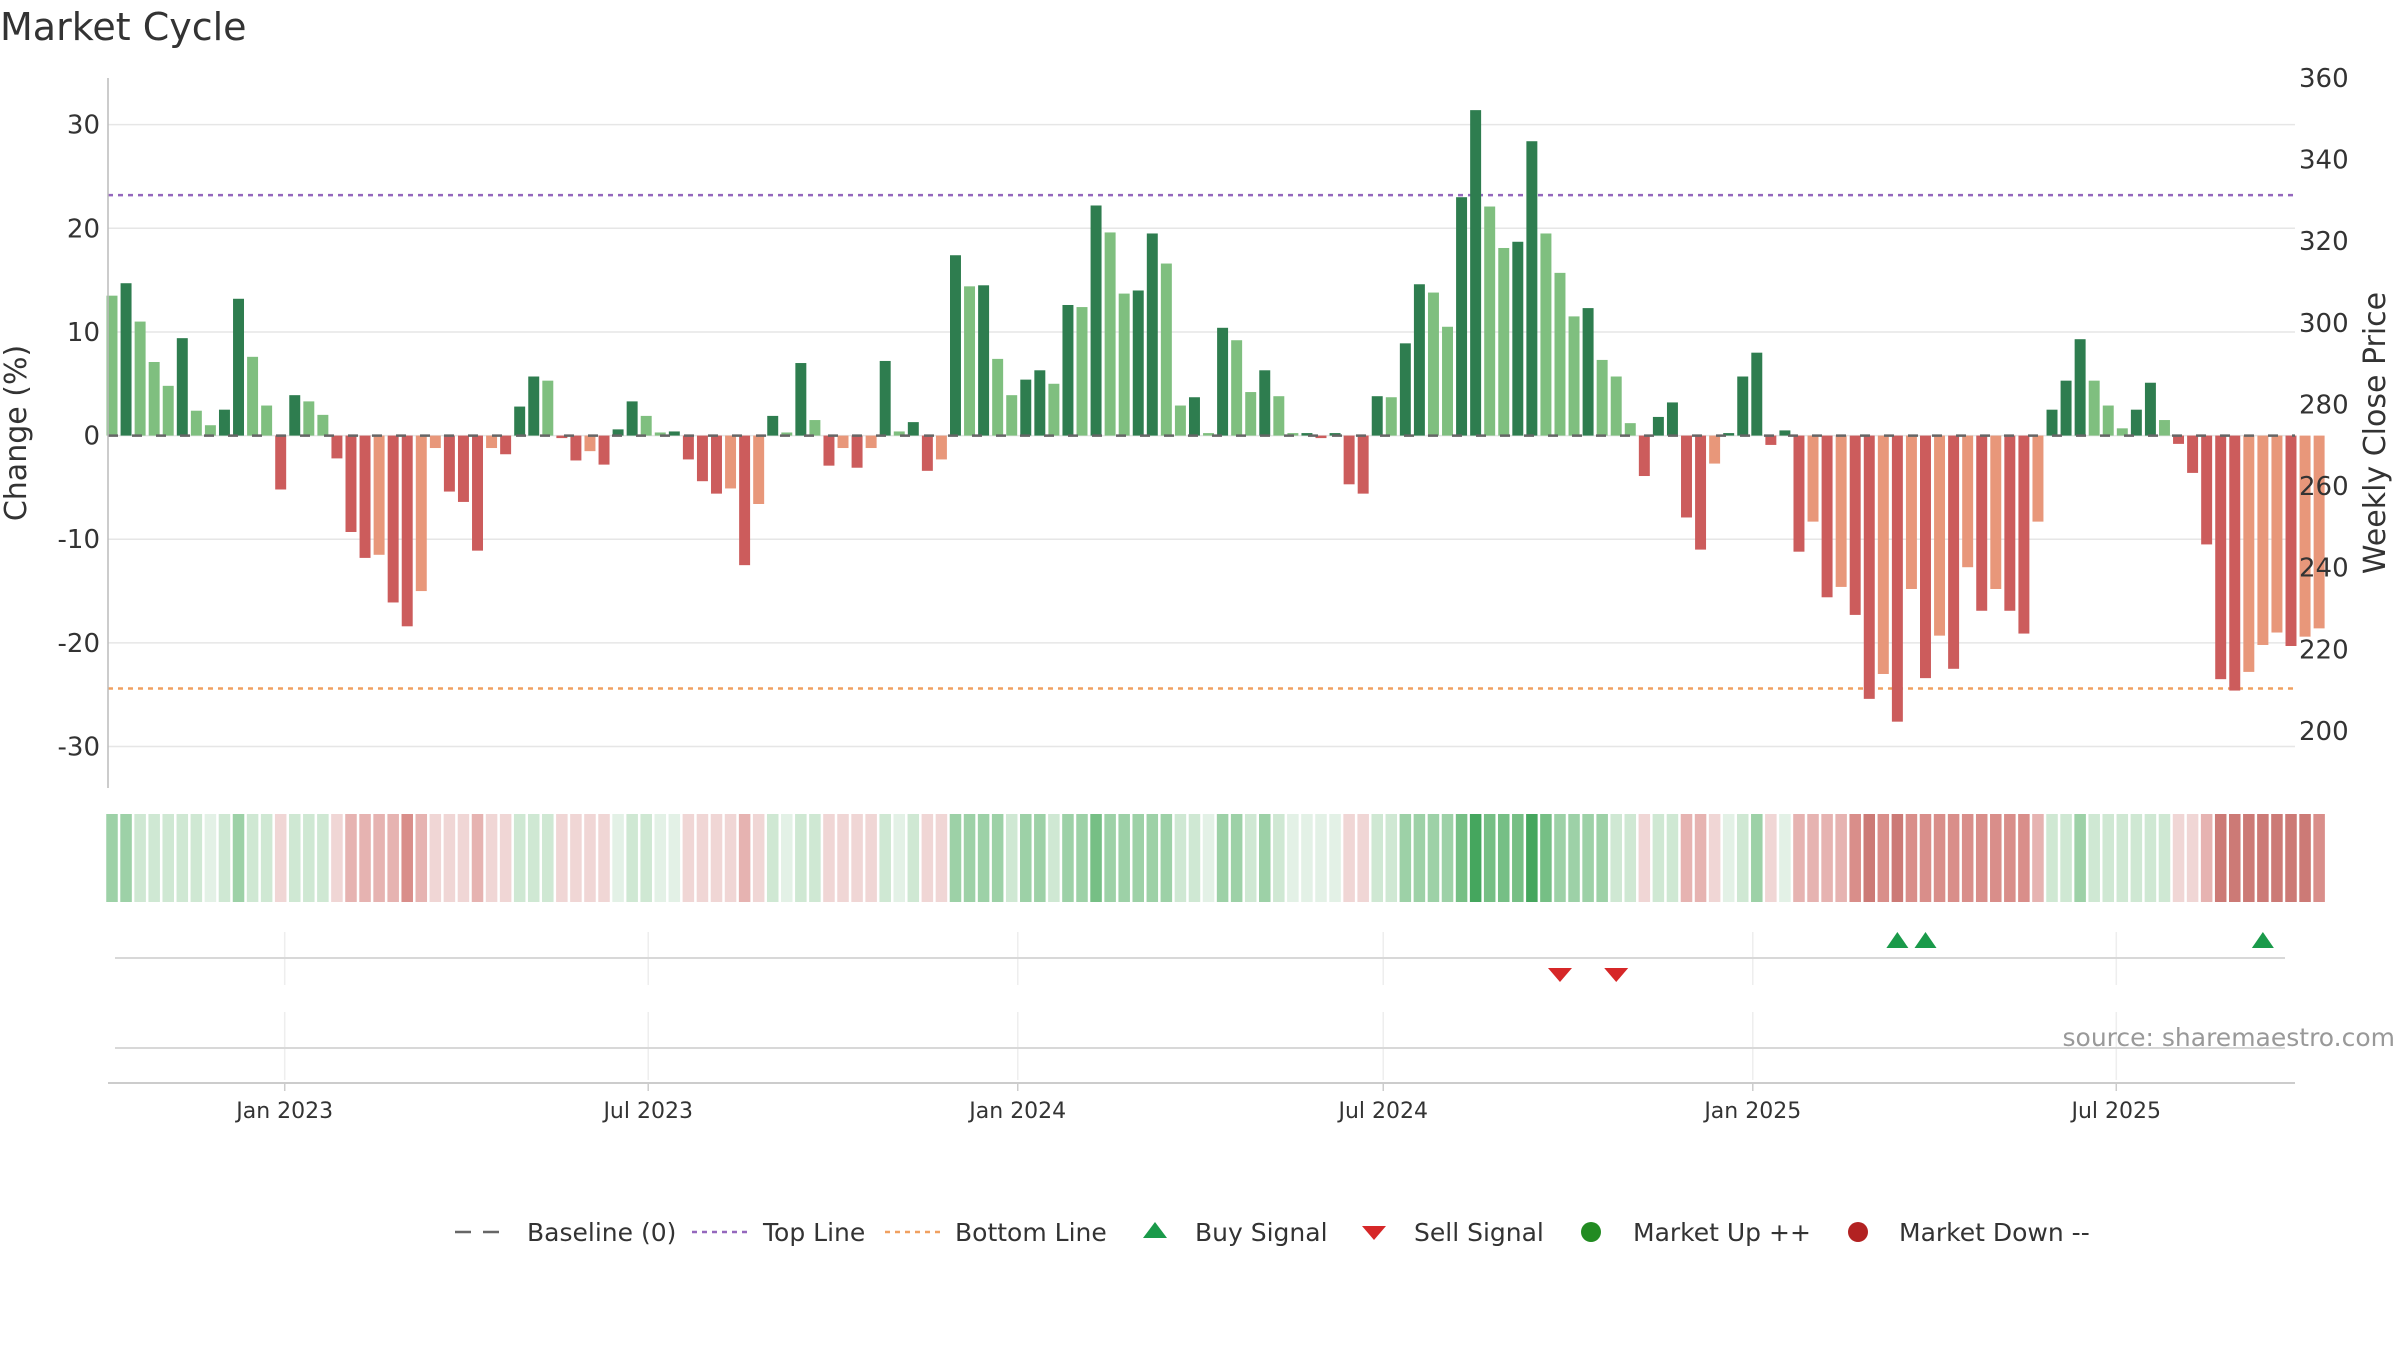  Describe the element at coordinates (1751, 1111) in the screenshot. I see `x-tick-label: Jan 2025` at that location.